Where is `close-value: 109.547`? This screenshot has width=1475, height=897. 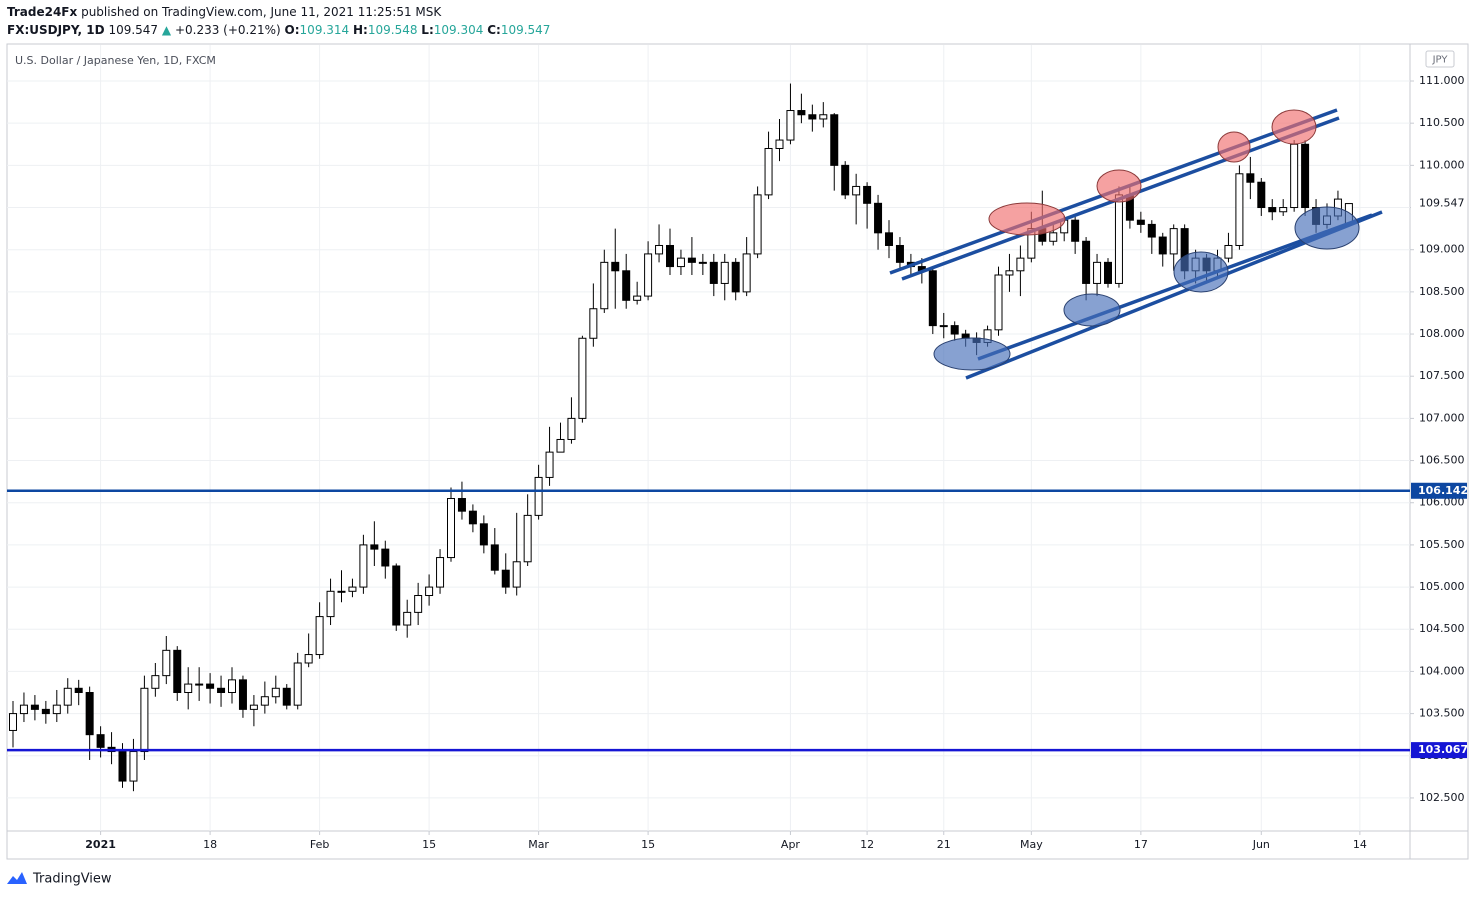
close-value: 109.547 is located at coordinates (526, 30).